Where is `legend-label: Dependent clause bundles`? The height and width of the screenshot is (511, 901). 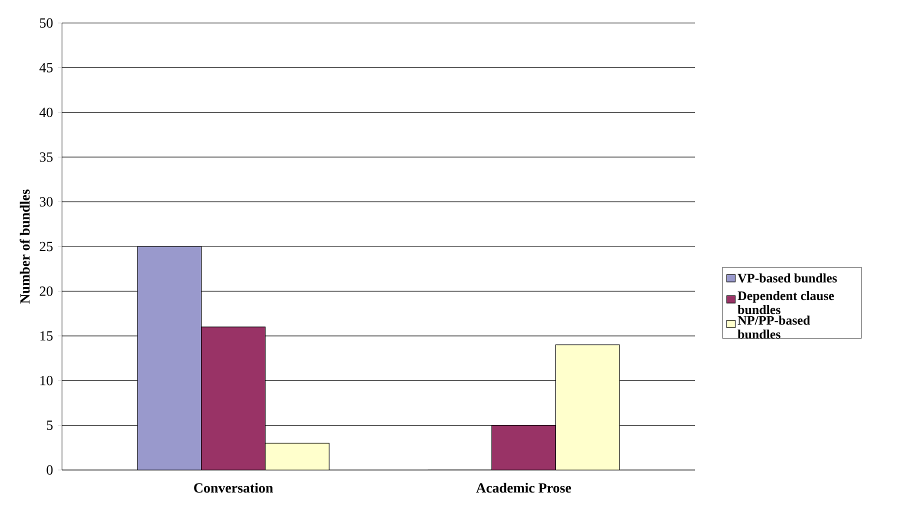 legend-label: Dependent clause bundles is located at coordinates (786, 302).